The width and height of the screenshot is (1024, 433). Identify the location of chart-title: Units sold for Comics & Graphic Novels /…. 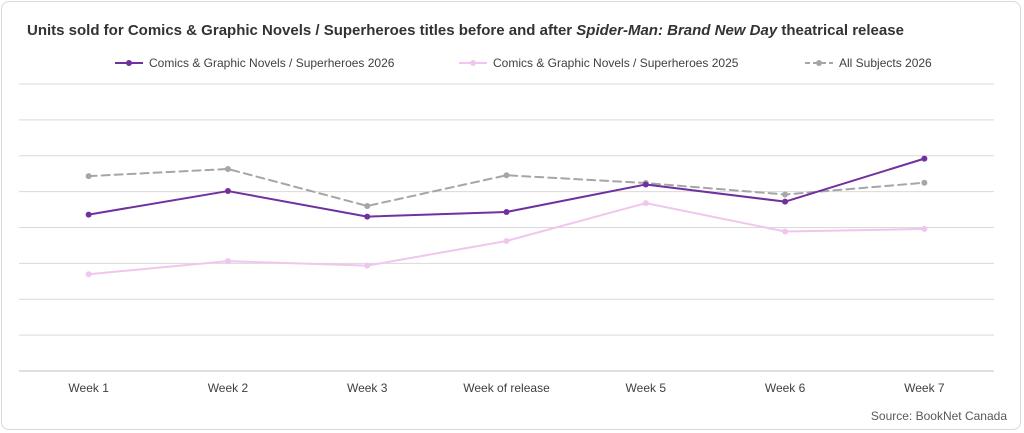
(465, 30).